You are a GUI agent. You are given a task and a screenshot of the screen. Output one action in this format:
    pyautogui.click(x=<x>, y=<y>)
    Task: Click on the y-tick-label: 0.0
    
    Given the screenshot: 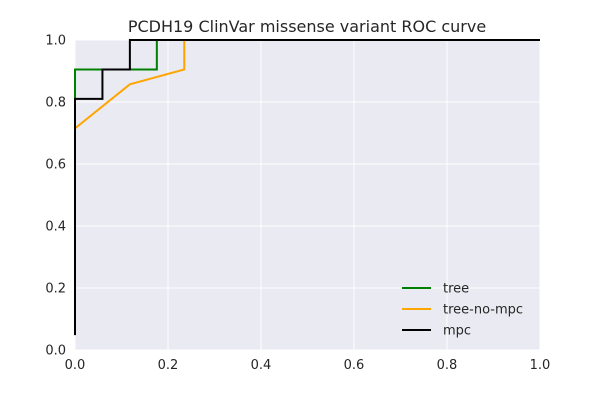 What is the action you would take?
    pyautogui.click(x=55, y=351)
    